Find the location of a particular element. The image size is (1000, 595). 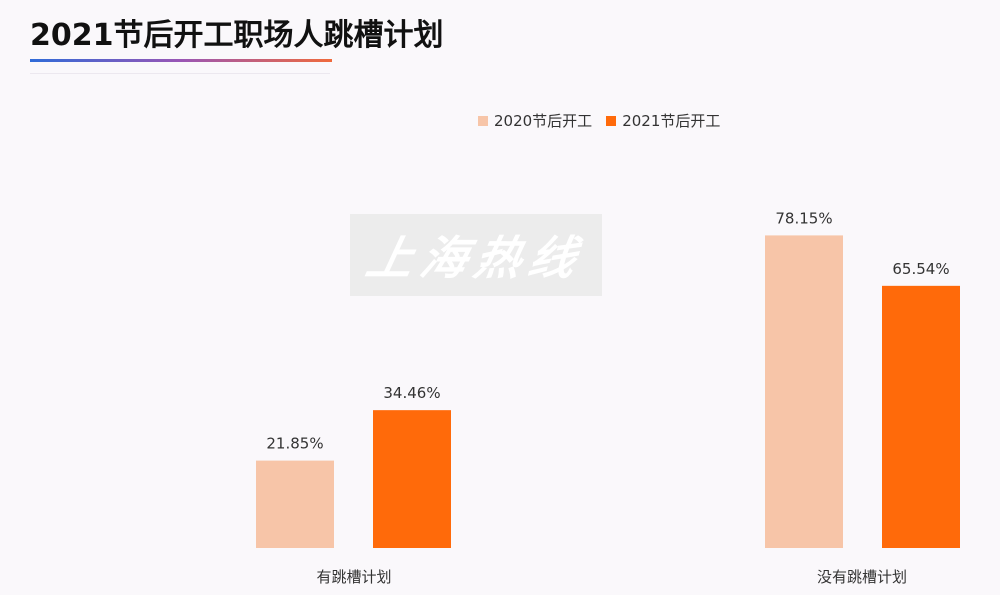

data-label-2020-cat1: 78.15% is located at coordinates (803, 218).